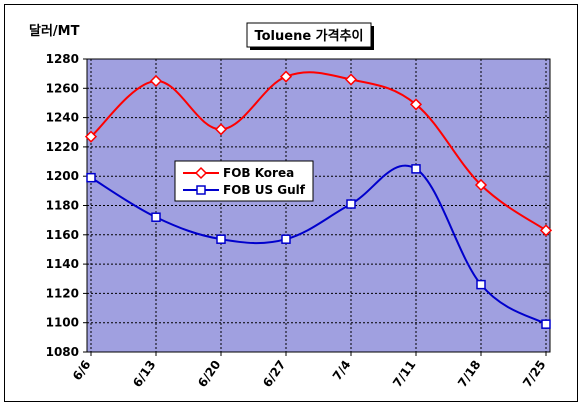  What do you see at coordinates (62, 176) in the screenshot?
I see `y-tick-label: 1200` at bounding box center [62, 176].